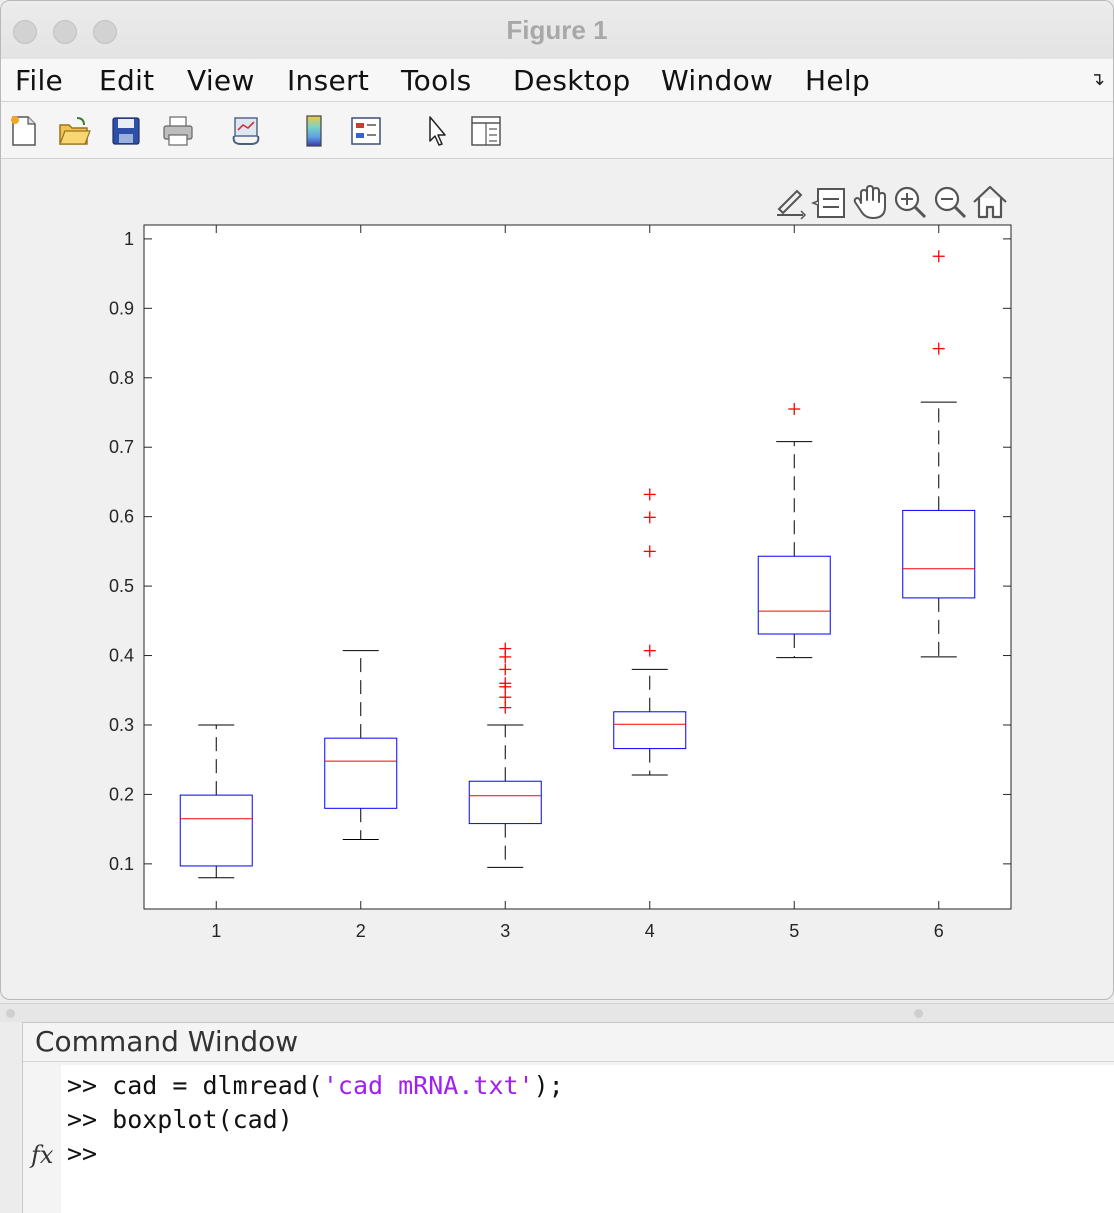 The height and width of the screenshot is (1213, 1114). What do you see at coordinates (790, 202) in the screenshot?
I see `export-icon` at bounding box center [790, 202].